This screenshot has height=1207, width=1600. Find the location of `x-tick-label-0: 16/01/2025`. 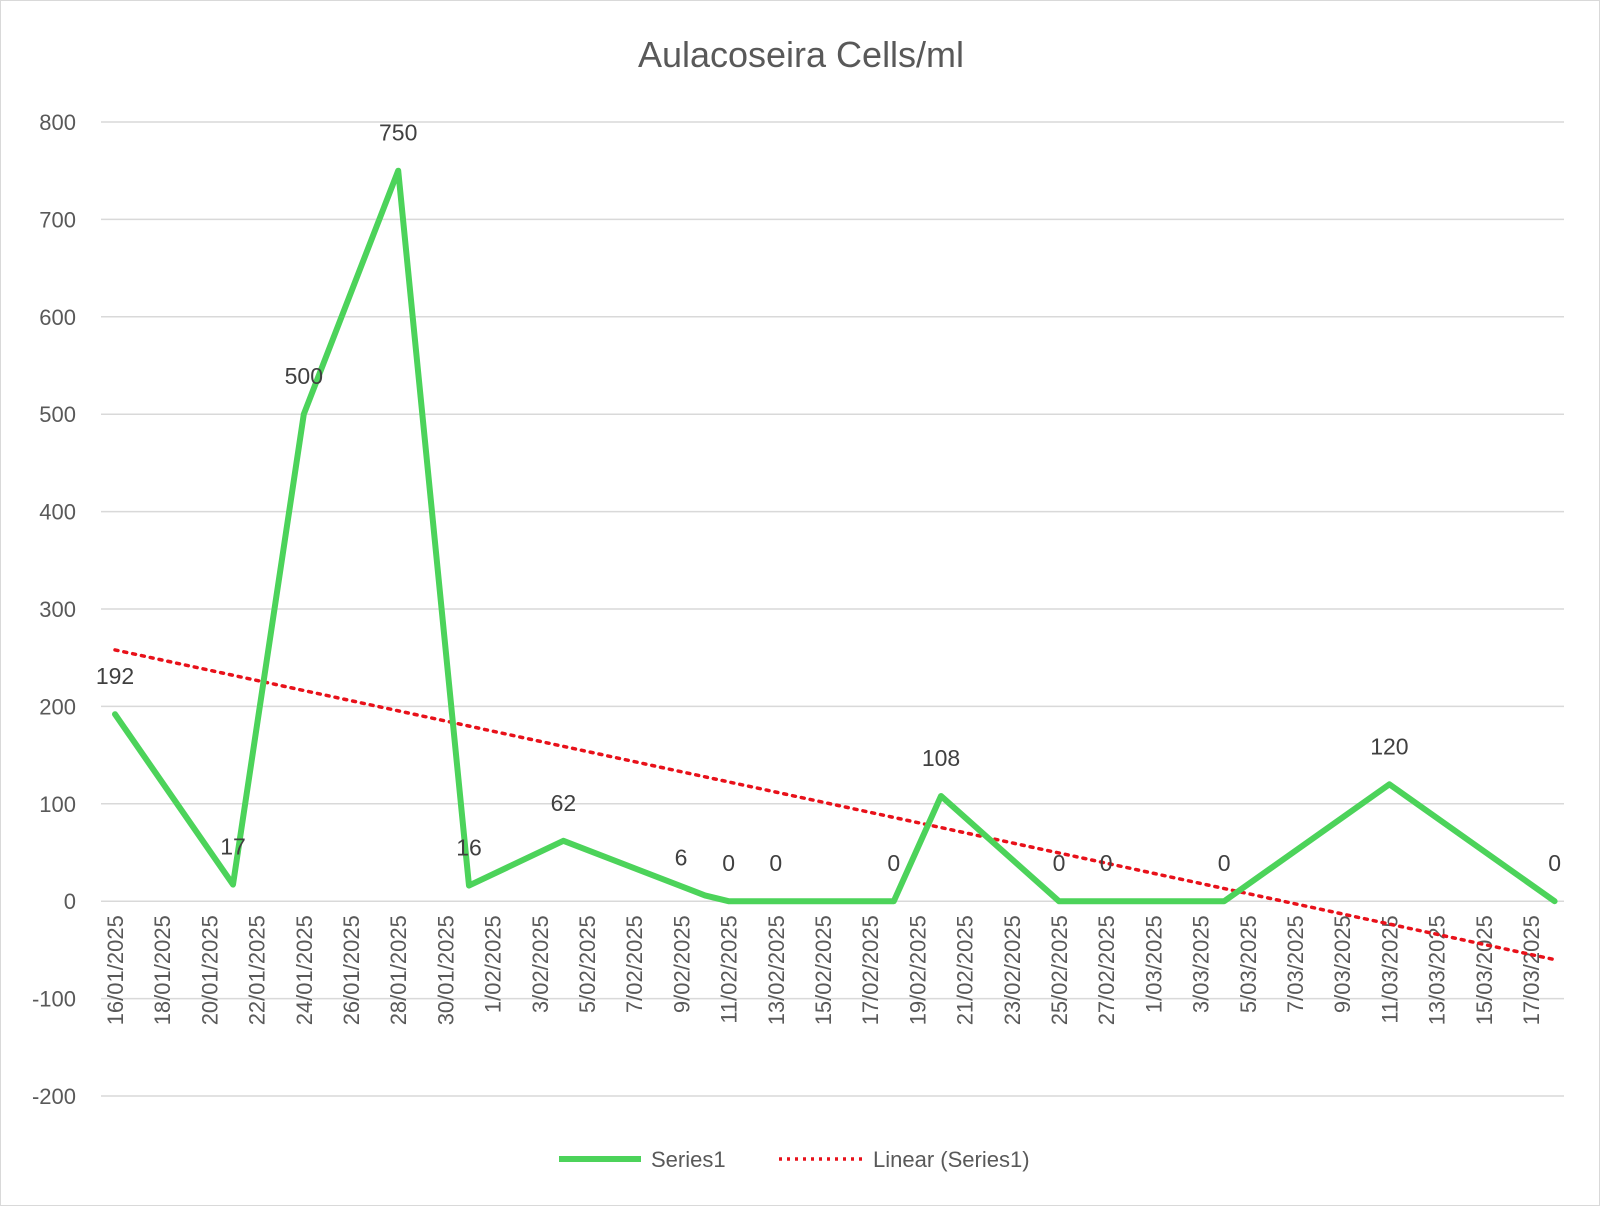

x-tick-label-0: 16/01/2025 is located at coordinates (115, 970).